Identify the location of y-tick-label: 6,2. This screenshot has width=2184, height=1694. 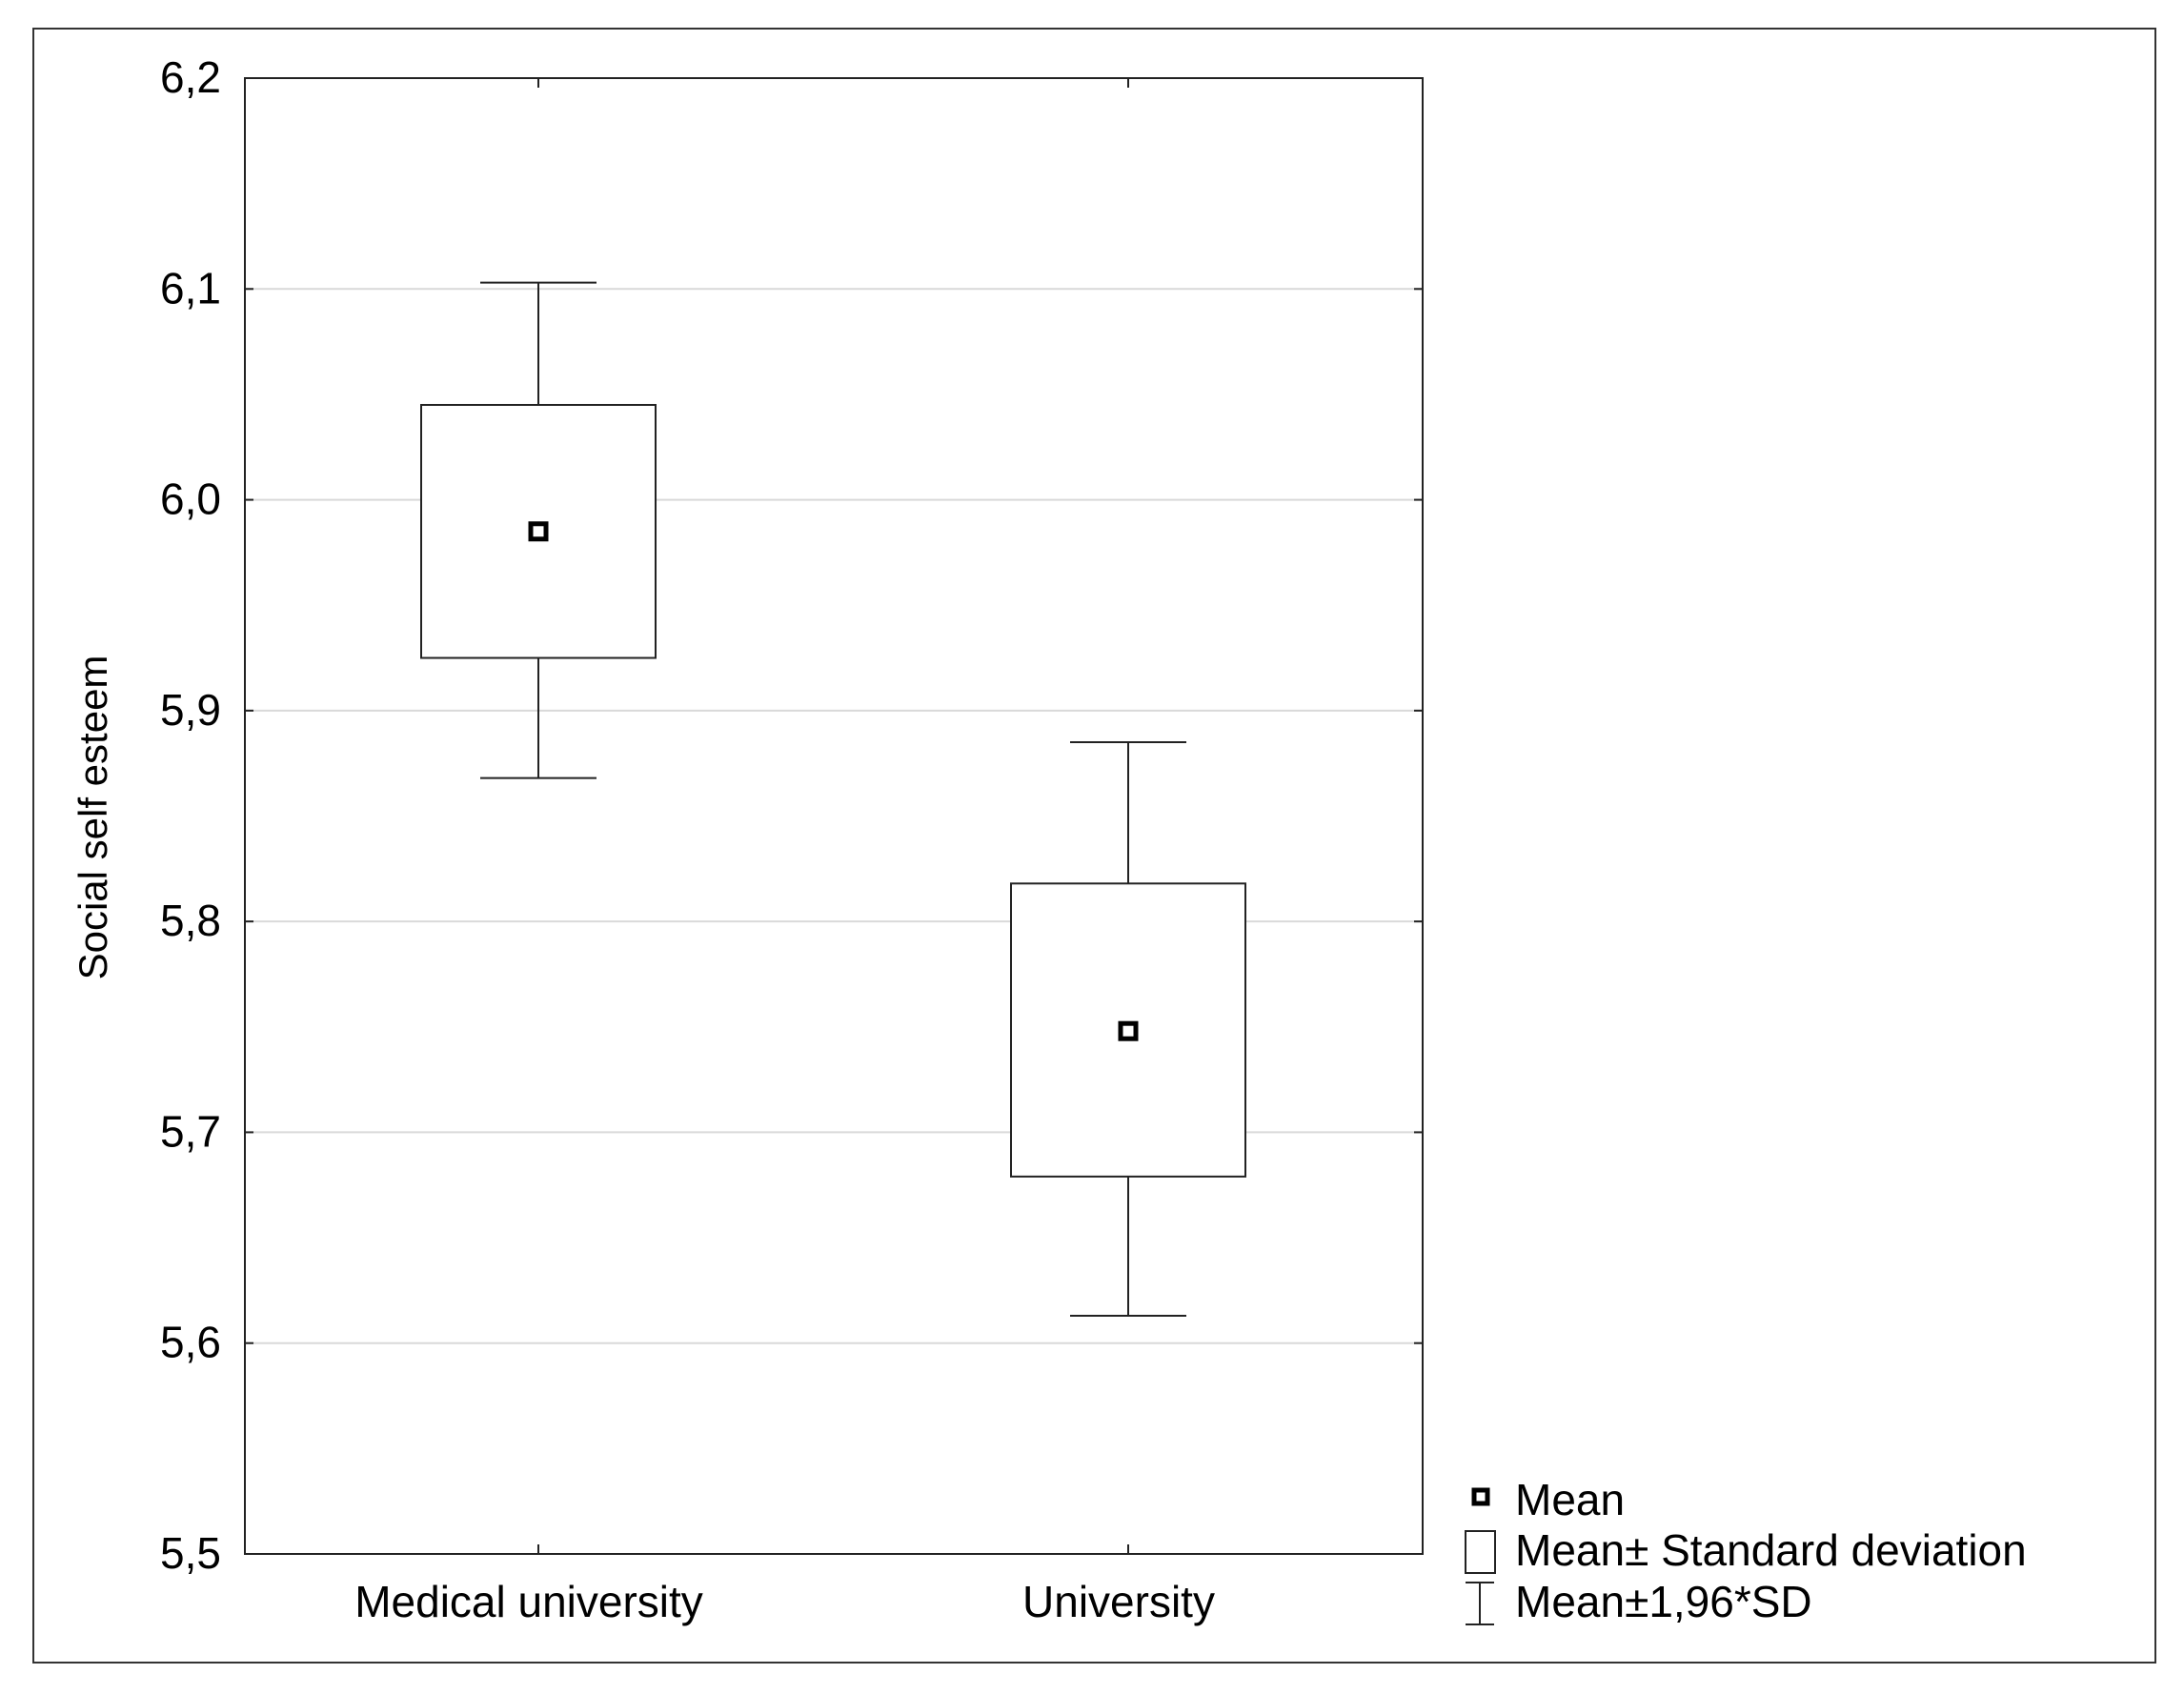
(191, 77).